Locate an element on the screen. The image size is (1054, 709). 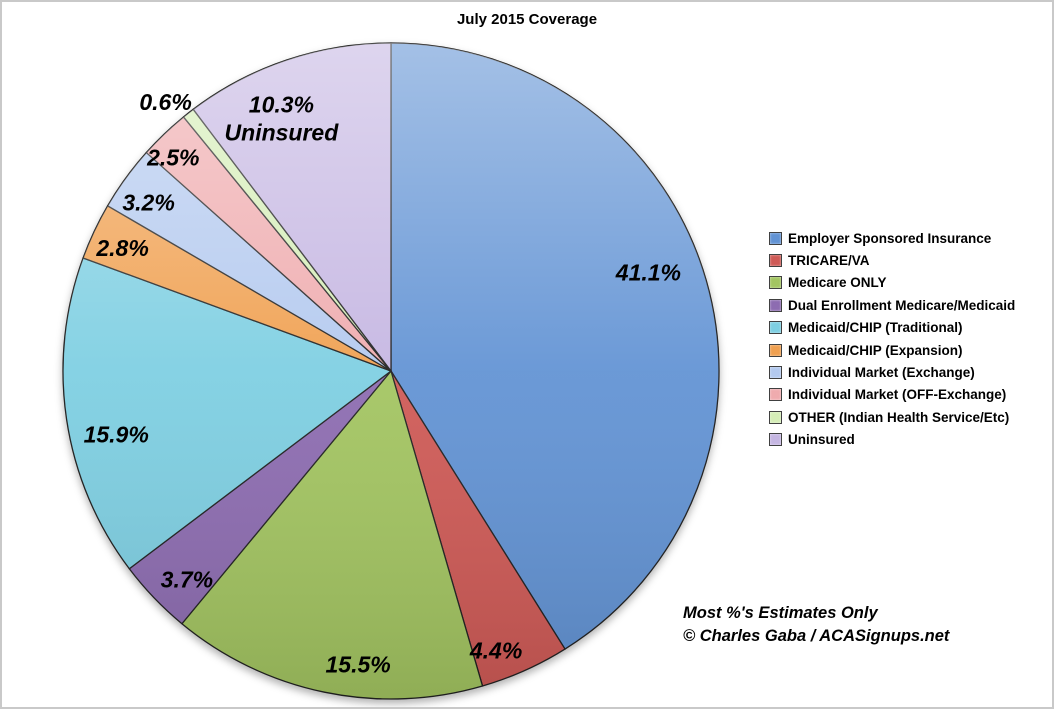
legend-label: Dual Enrollment Medicare/Medicaid is located at coordinates (902, 305).